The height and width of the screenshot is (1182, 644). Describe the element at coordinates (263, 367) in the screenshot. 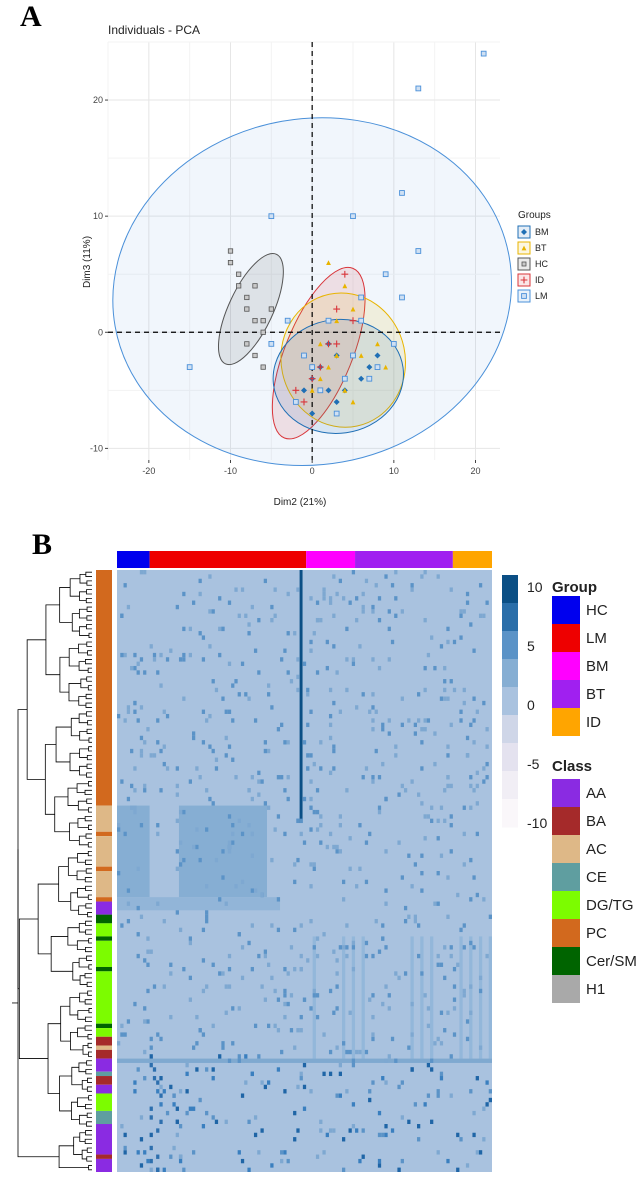

I see `point-hc` at that location.